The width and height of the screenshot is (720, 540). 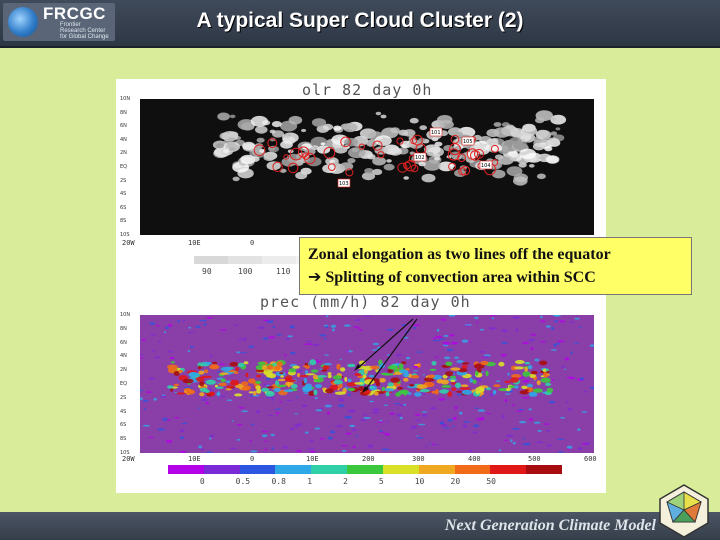 What do you see at coordinates (486, 166) in the screenshot?
I see `cluster-label: 104` at bounding box center [486, 166].